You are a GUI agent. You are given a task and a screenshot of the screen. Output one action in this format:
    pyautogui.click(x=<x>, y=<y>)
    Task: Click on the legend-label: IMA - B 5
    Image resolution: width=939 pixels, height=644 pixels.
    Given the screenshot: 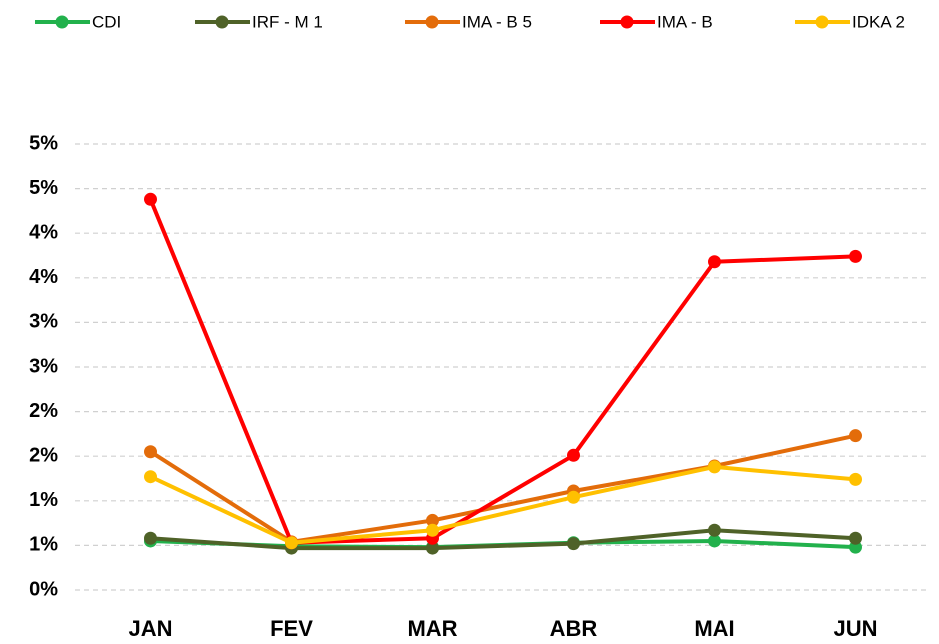 What is the action you would take?
    pyautogui.click(x=497, y=21)
    